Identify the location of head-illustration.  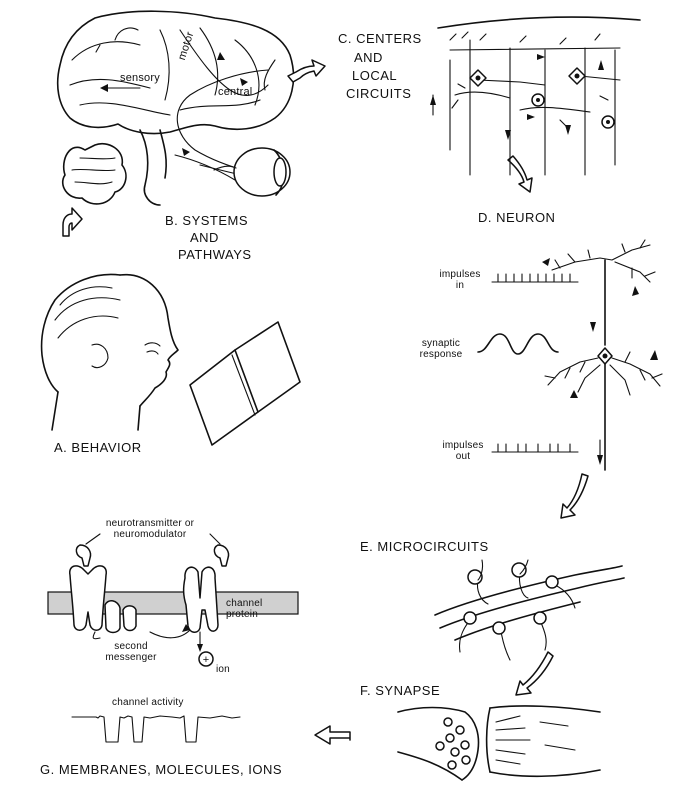
(109, 352).